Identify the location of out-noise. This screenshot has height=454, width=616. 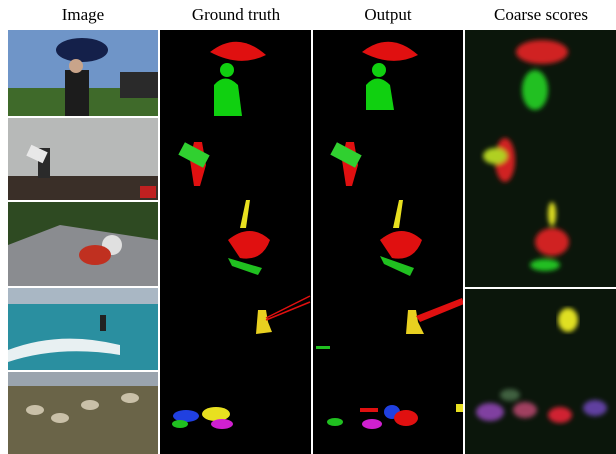
(323, 347).